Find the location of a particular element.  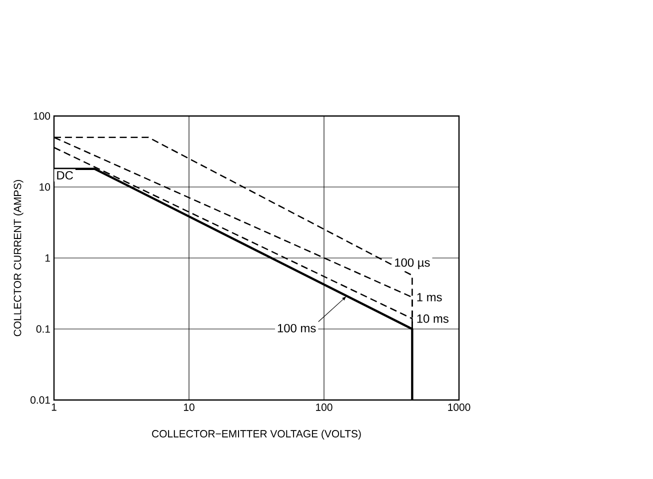

annotation: 100 ms is located at coordinates (297, 328).